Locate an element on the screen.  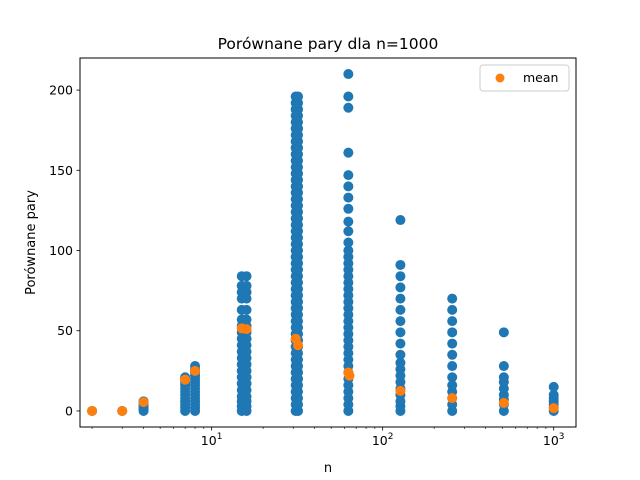
legend-mean-marker is located at coordinates (500, 78).